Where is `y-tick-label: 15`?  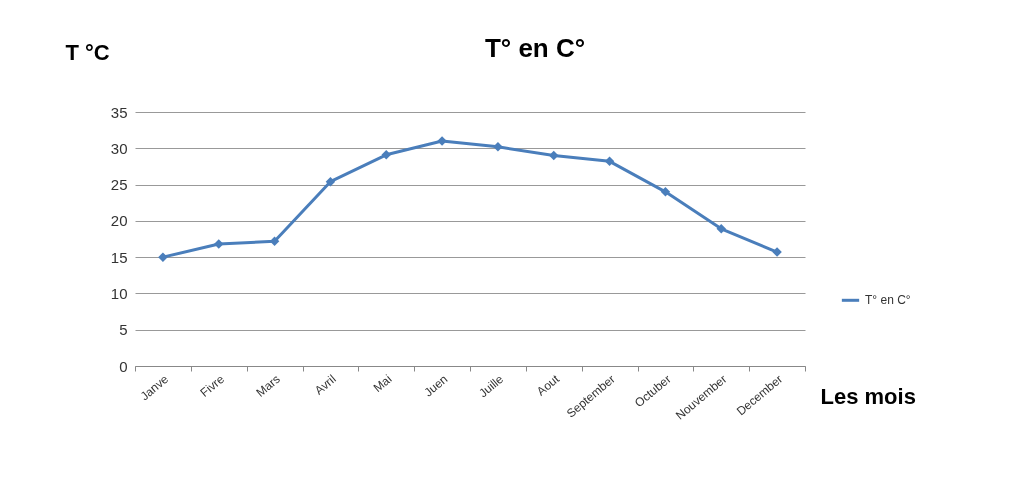 y-tick-label: 15 is located at coordinates (119, 257).